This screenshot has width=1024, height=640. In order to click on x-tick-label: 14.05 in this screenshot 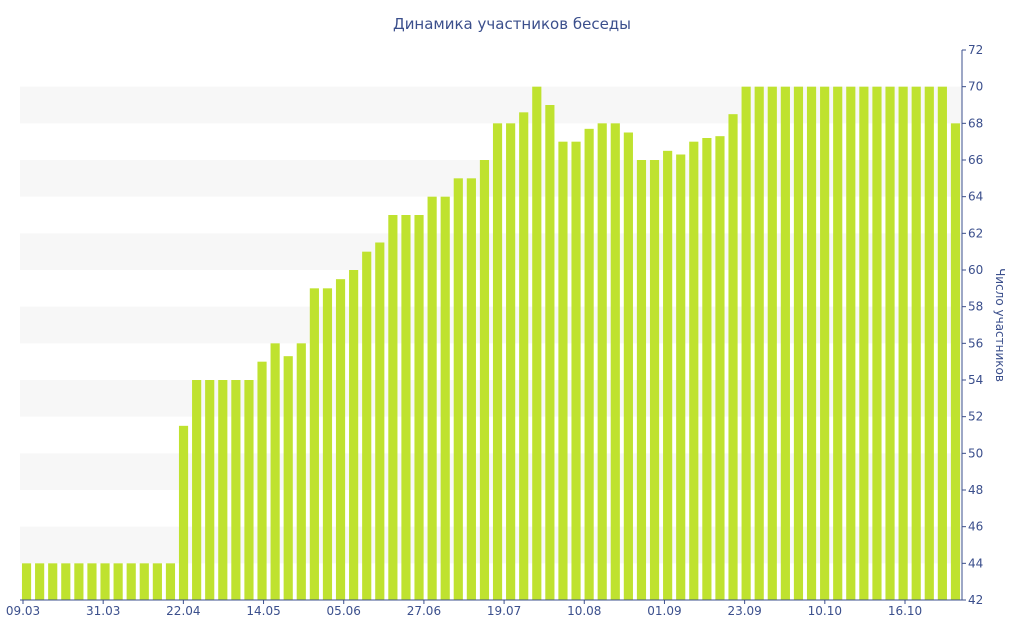, I will do `click(263, 611)`.